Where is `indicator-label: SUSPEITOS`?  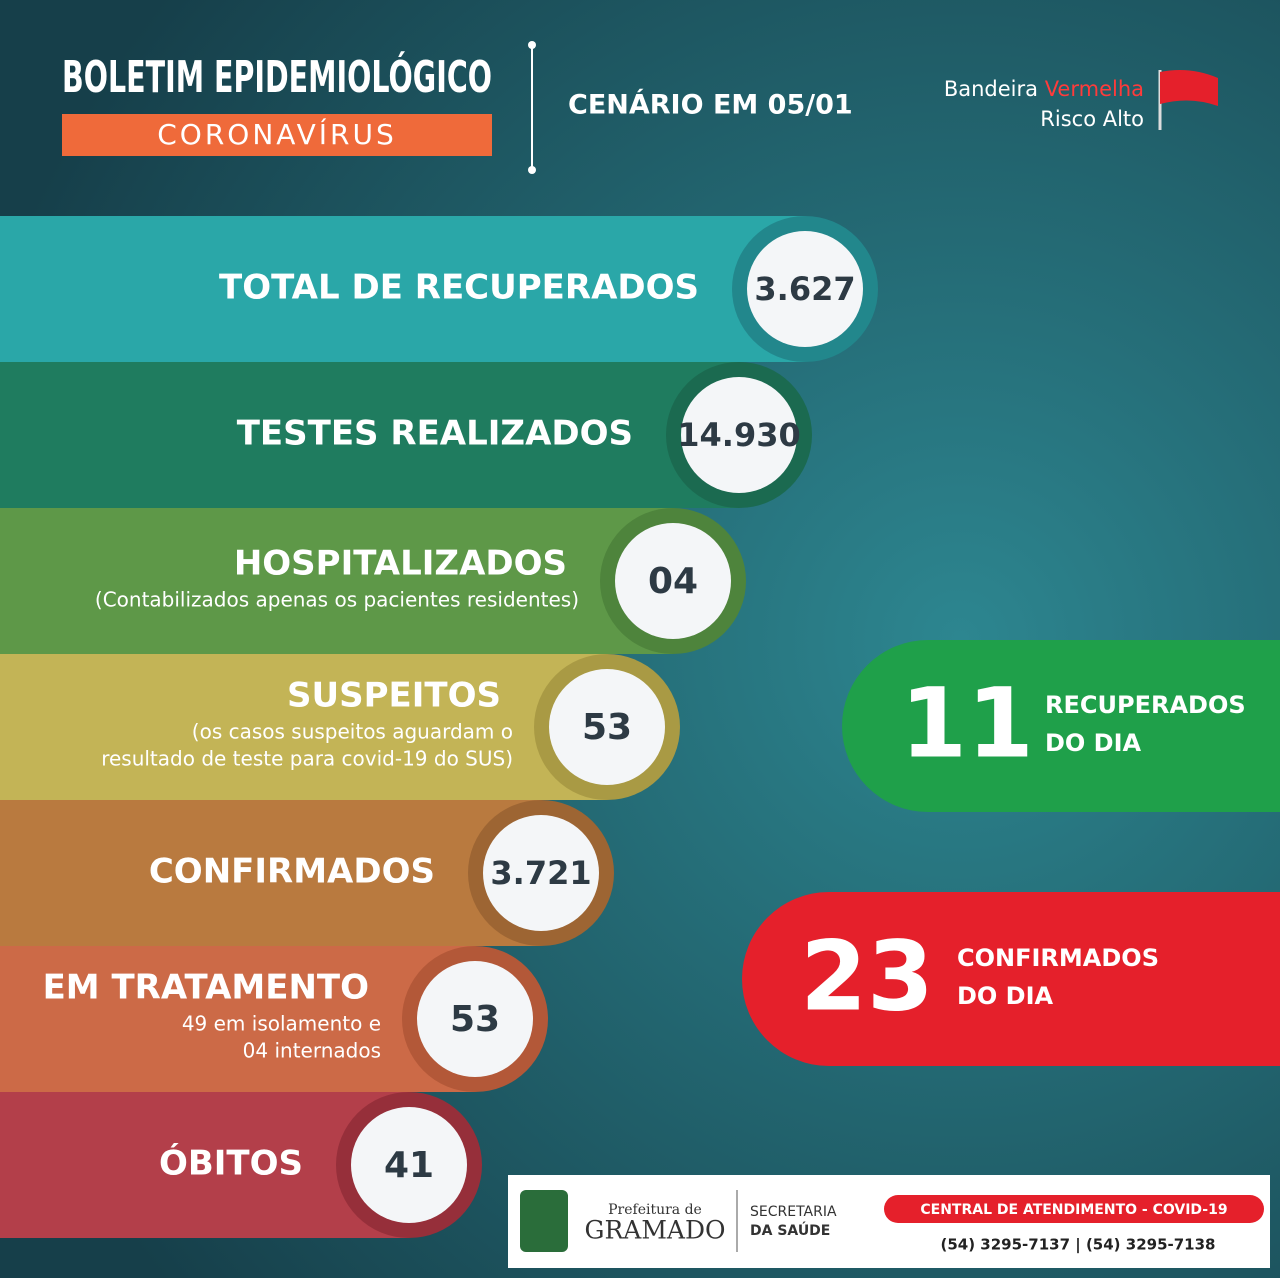
indicator-label: SUSPEITOS is located at coordinates (394, 696).